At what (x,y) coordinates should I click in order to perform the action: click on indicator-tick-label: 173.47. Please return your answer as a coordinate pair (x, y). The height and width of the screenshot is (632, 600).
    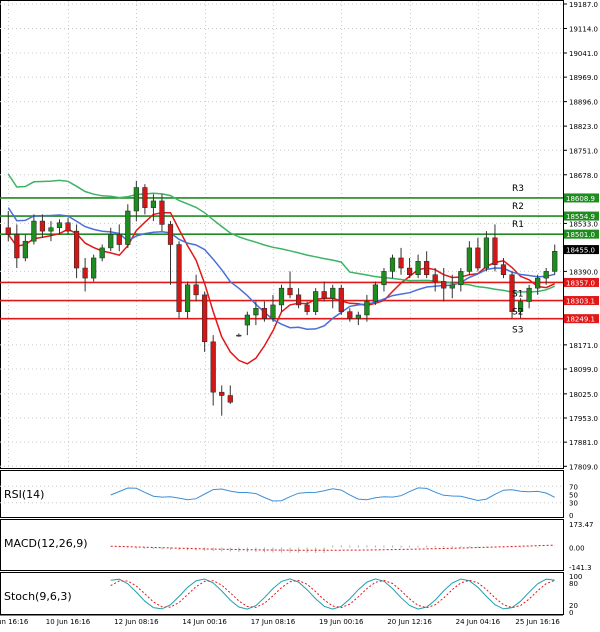
    Looking at the image, I should click on (581, 525).